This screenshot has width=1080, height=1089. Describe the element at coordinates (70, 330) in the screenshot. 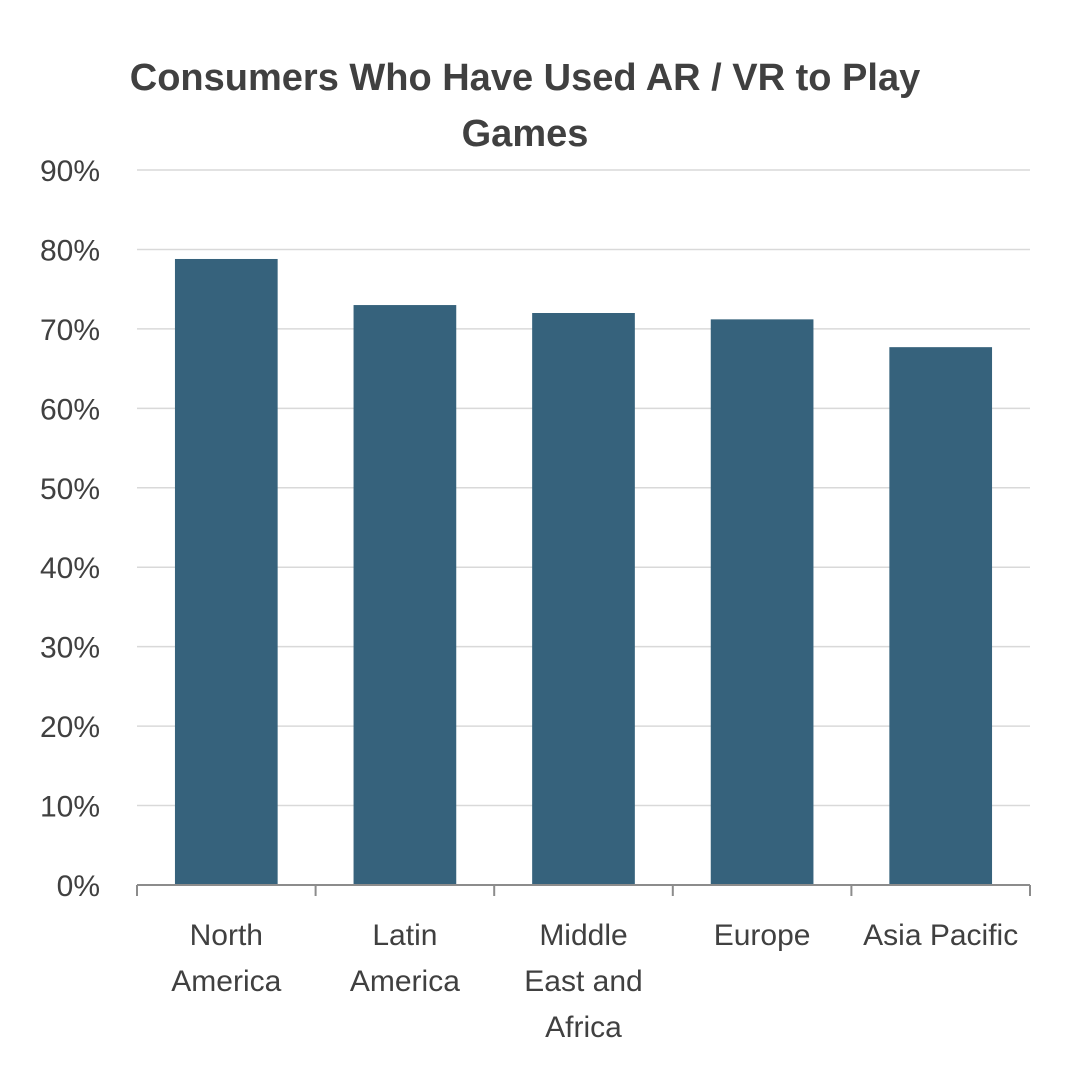

I see `y-tick-label: 70%` at that location.